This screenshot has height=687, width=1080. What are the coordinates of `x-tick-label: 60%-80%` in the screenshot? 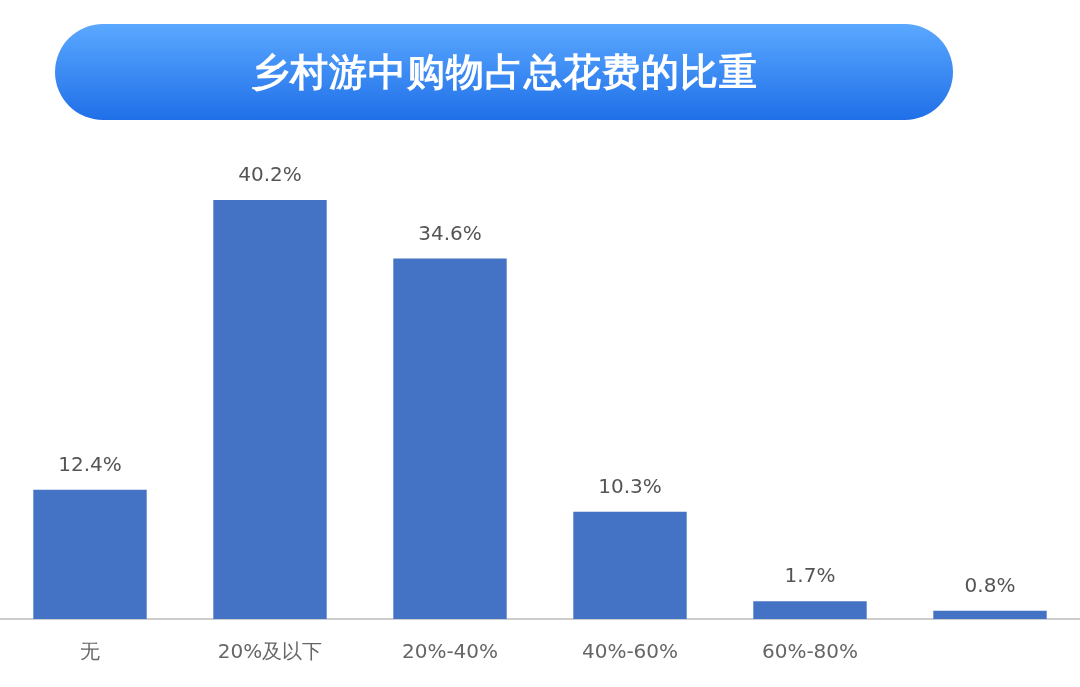 It's located at (810, 651).